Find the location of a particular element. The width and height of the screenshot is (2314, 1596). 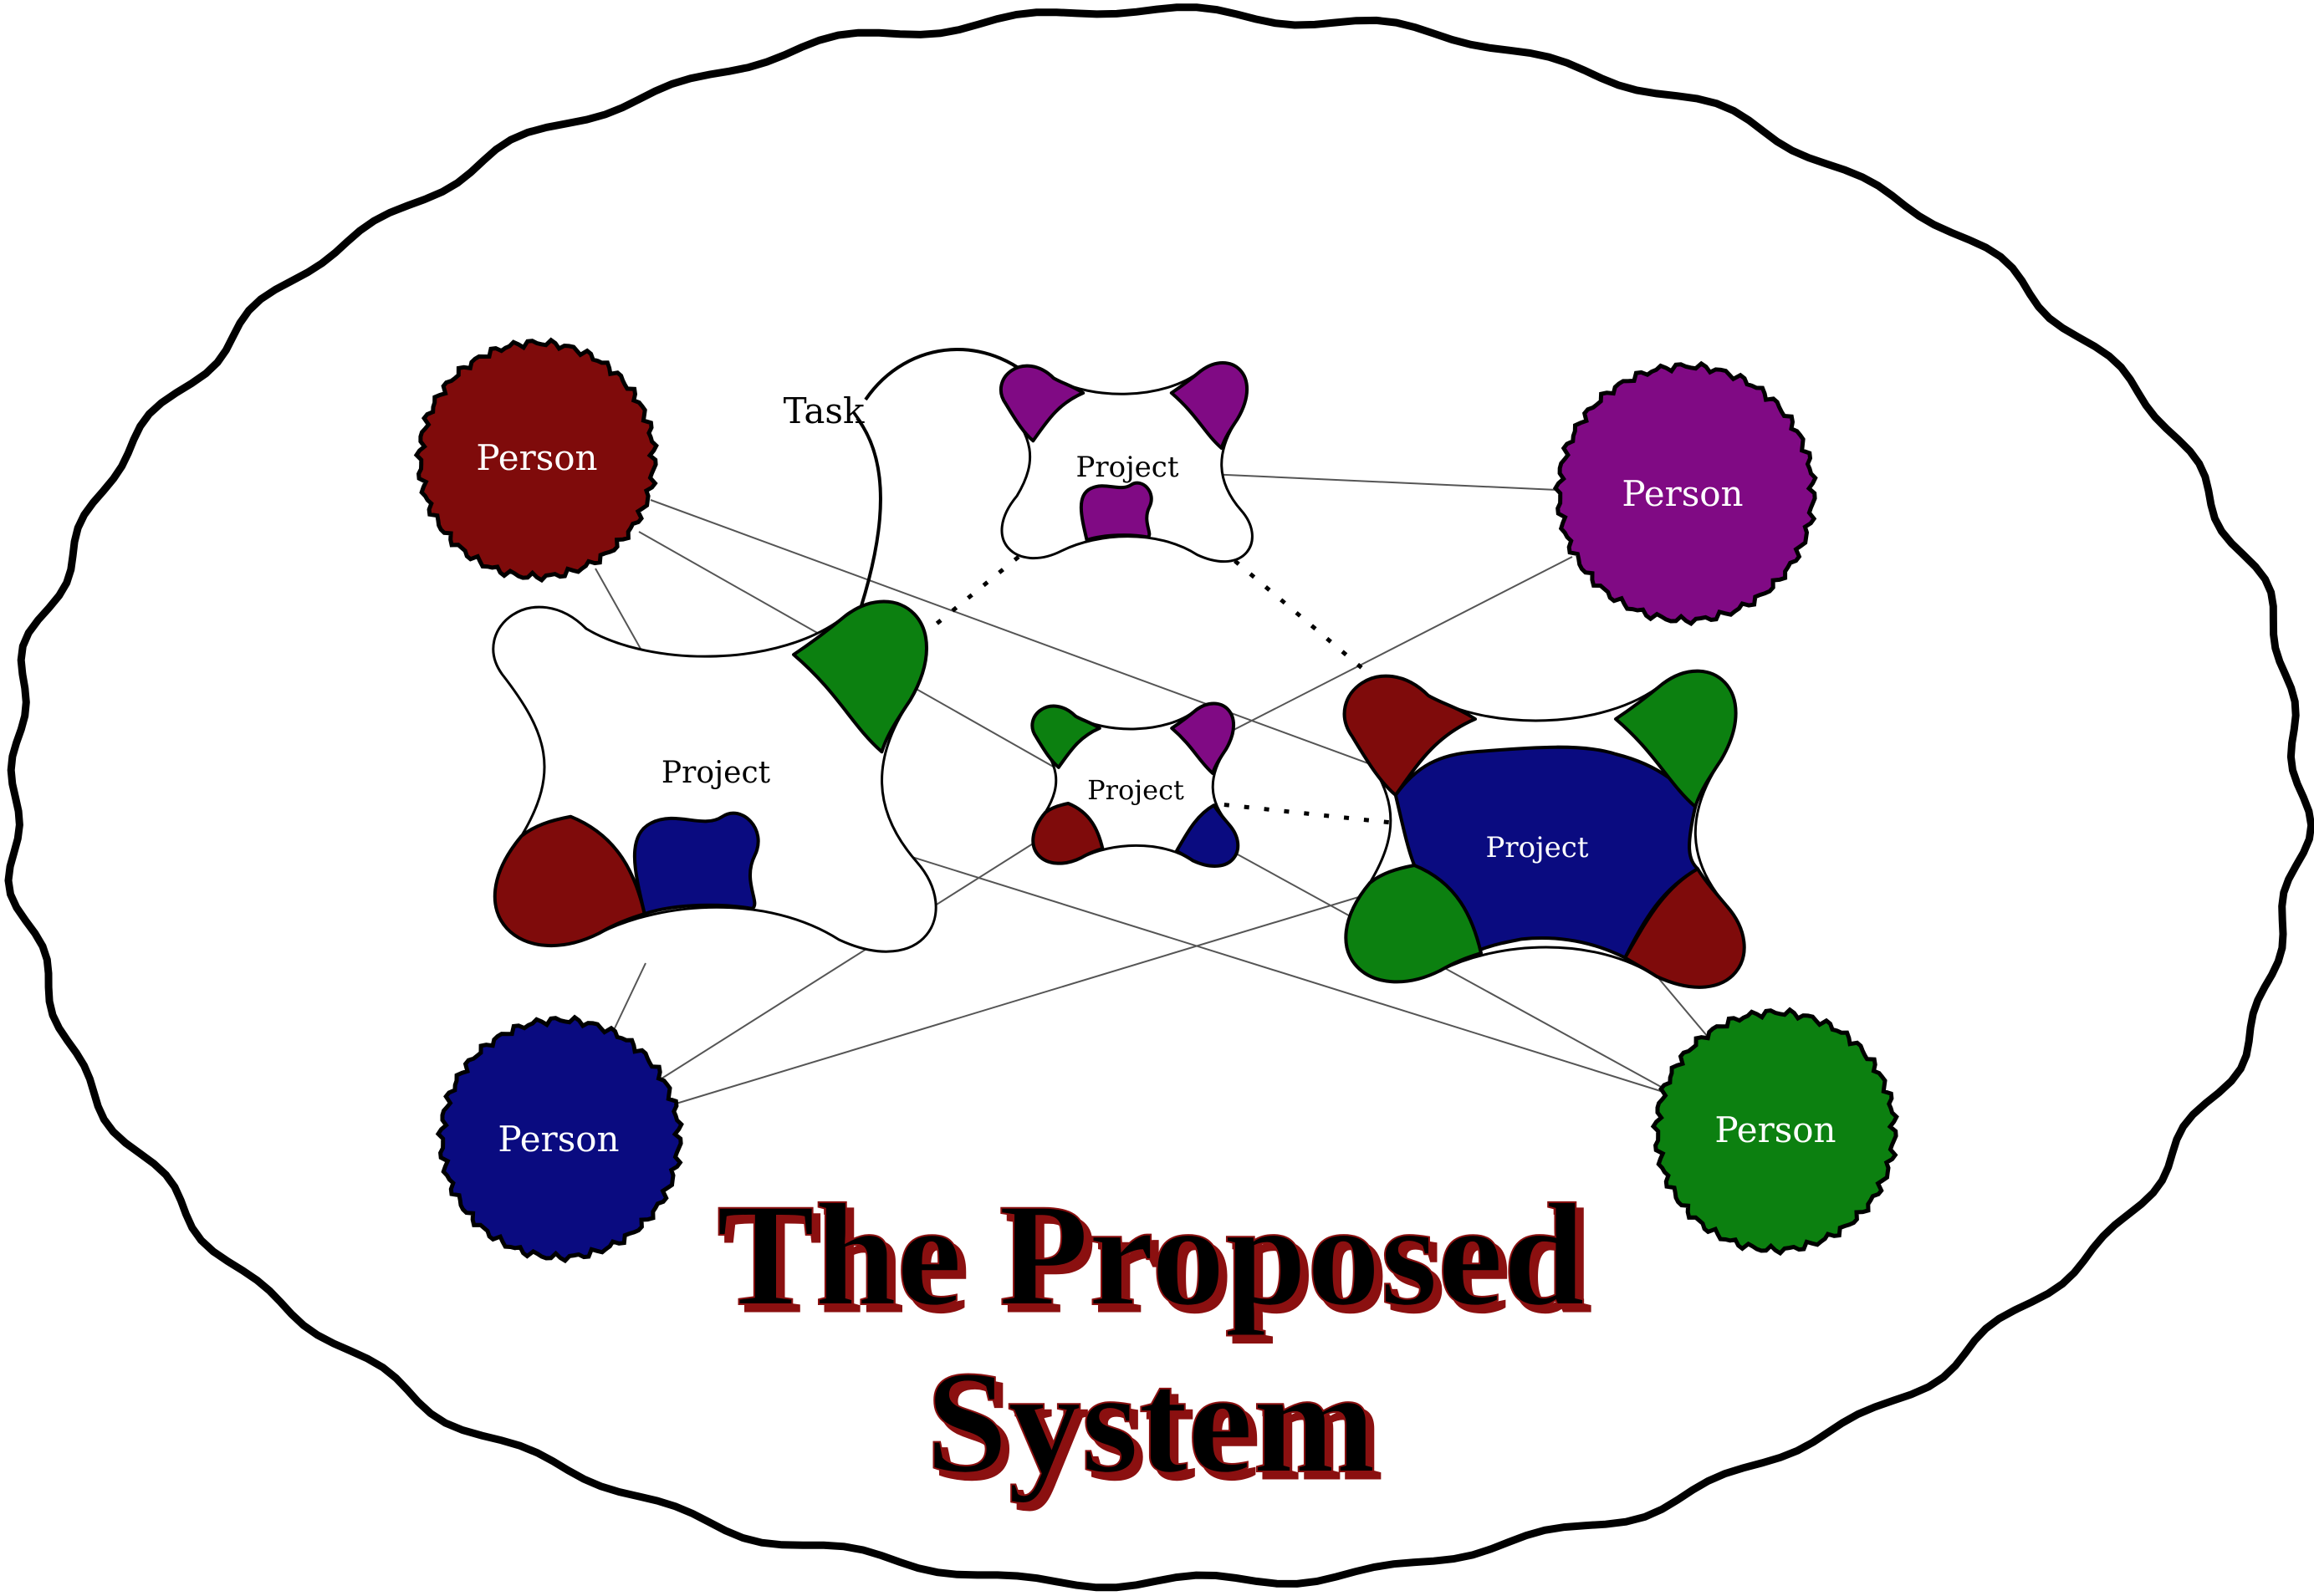

title-line2: System is located at coordinates (1151, 1422).